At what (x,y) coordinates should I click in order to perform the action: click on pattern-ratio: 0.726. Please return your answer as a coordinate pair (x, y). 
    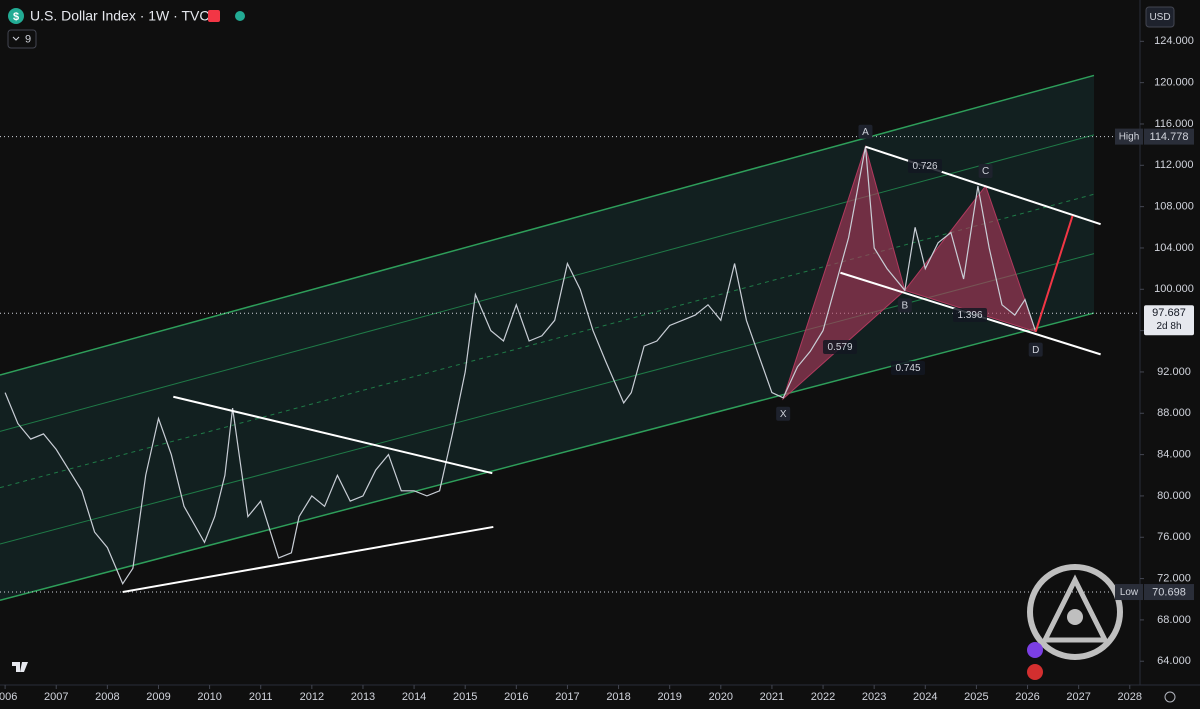
    Looking at the image, I should click on (924, 166).